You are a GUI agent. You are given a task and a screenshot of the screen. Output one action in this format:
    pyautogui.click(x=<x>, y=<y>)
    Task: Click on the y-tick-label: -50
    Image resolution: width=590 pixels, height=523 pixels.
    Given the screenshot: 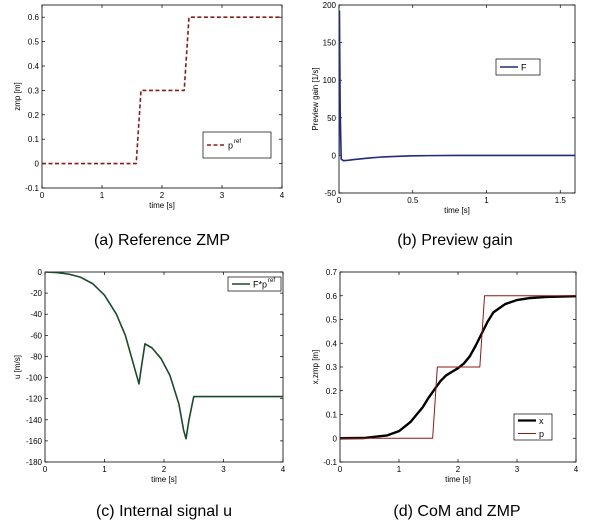 What is the action you would take?
    pyautogui.click(x=330, y=193)
    